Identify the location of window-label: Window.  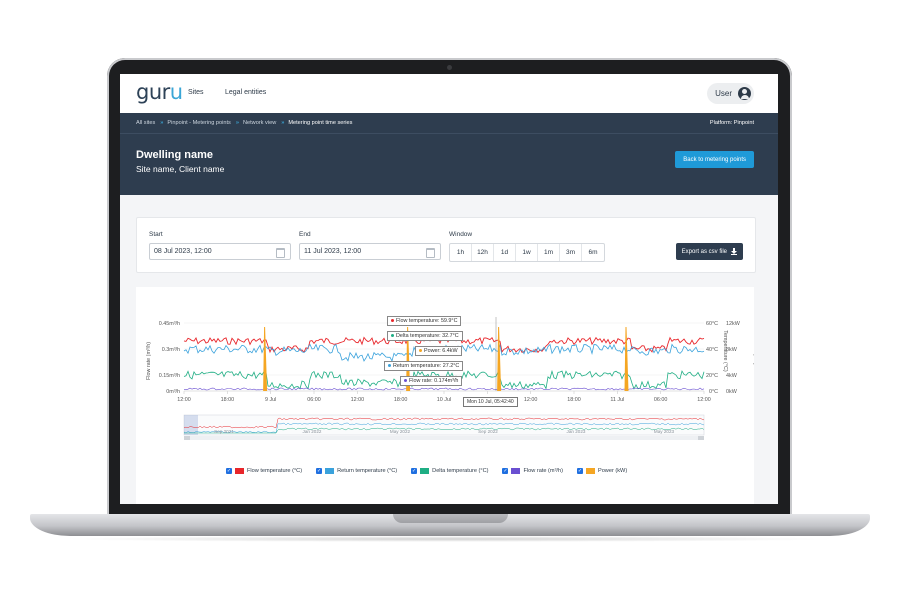
(461, 234).